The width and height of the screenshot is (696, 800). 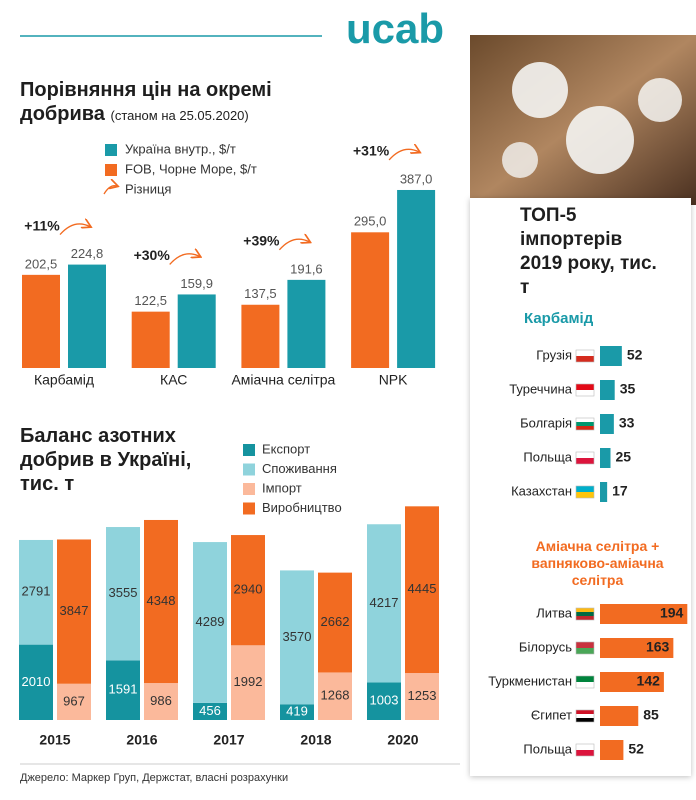 What do you see at coordinates (152, 255) in the screenshot?
I see `difference-label: +30%` at bounding box center [152, 255].